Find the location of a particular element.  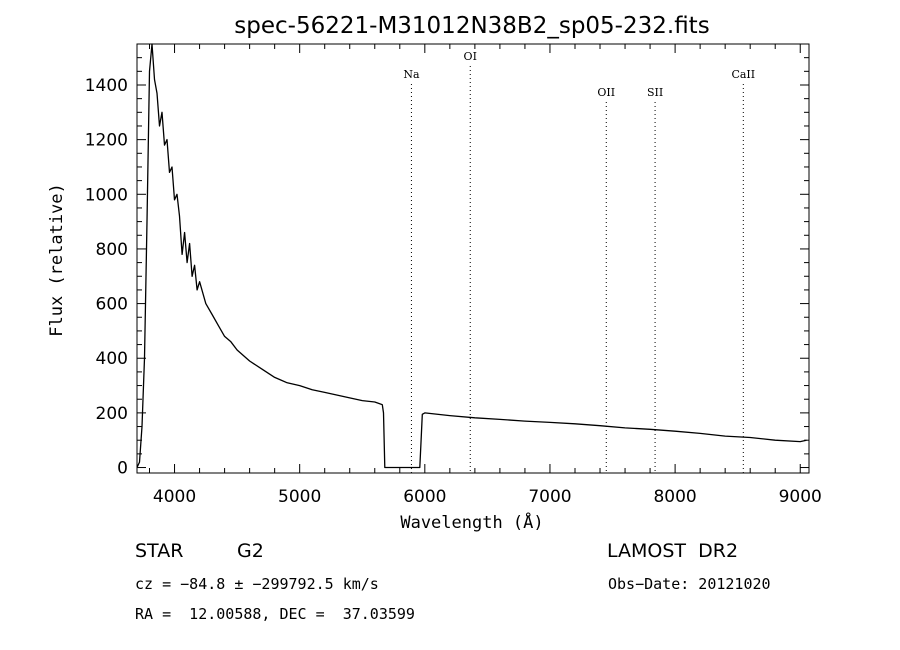

redshift-velocity: cz = −84.8 ± −299792.5 km/s is located at coordinates (257, 584).